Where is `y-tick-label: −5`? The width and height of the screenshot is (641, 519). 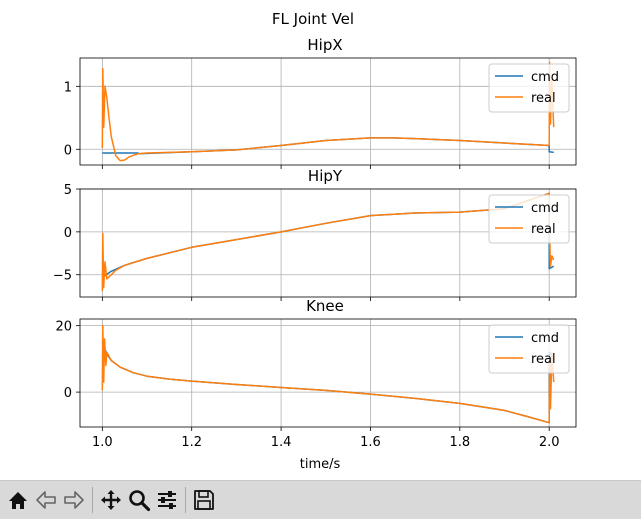
y-tick-label: −5 is located at coordinates (62, 276).